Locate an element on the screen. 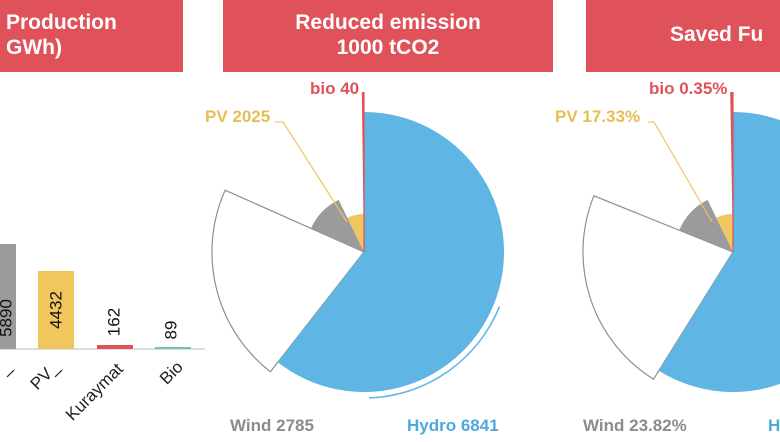  bar-grey is located at coordinates (8, 296).